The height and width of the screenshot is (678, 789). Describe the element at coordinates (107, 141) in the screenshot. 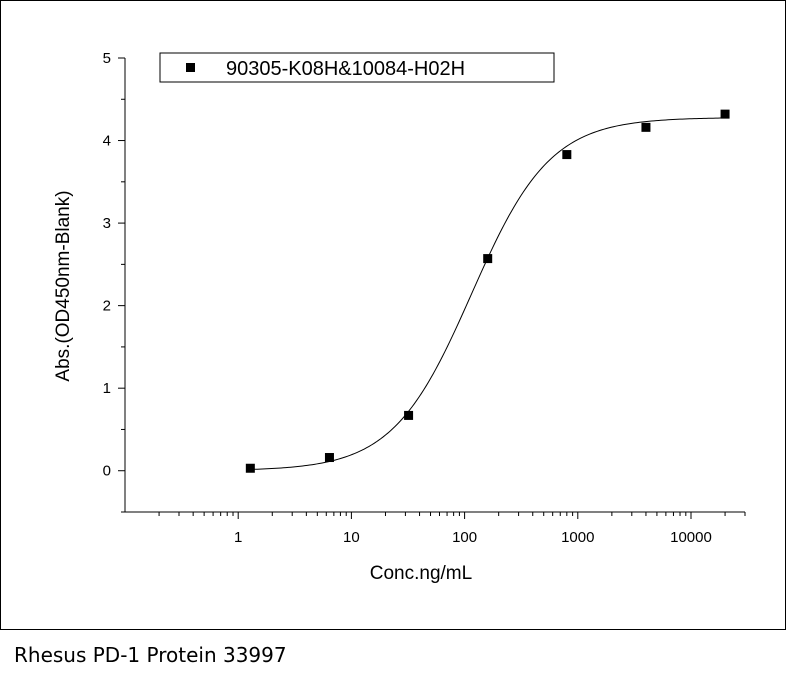

I see `y-tick-label: 4` at that location.